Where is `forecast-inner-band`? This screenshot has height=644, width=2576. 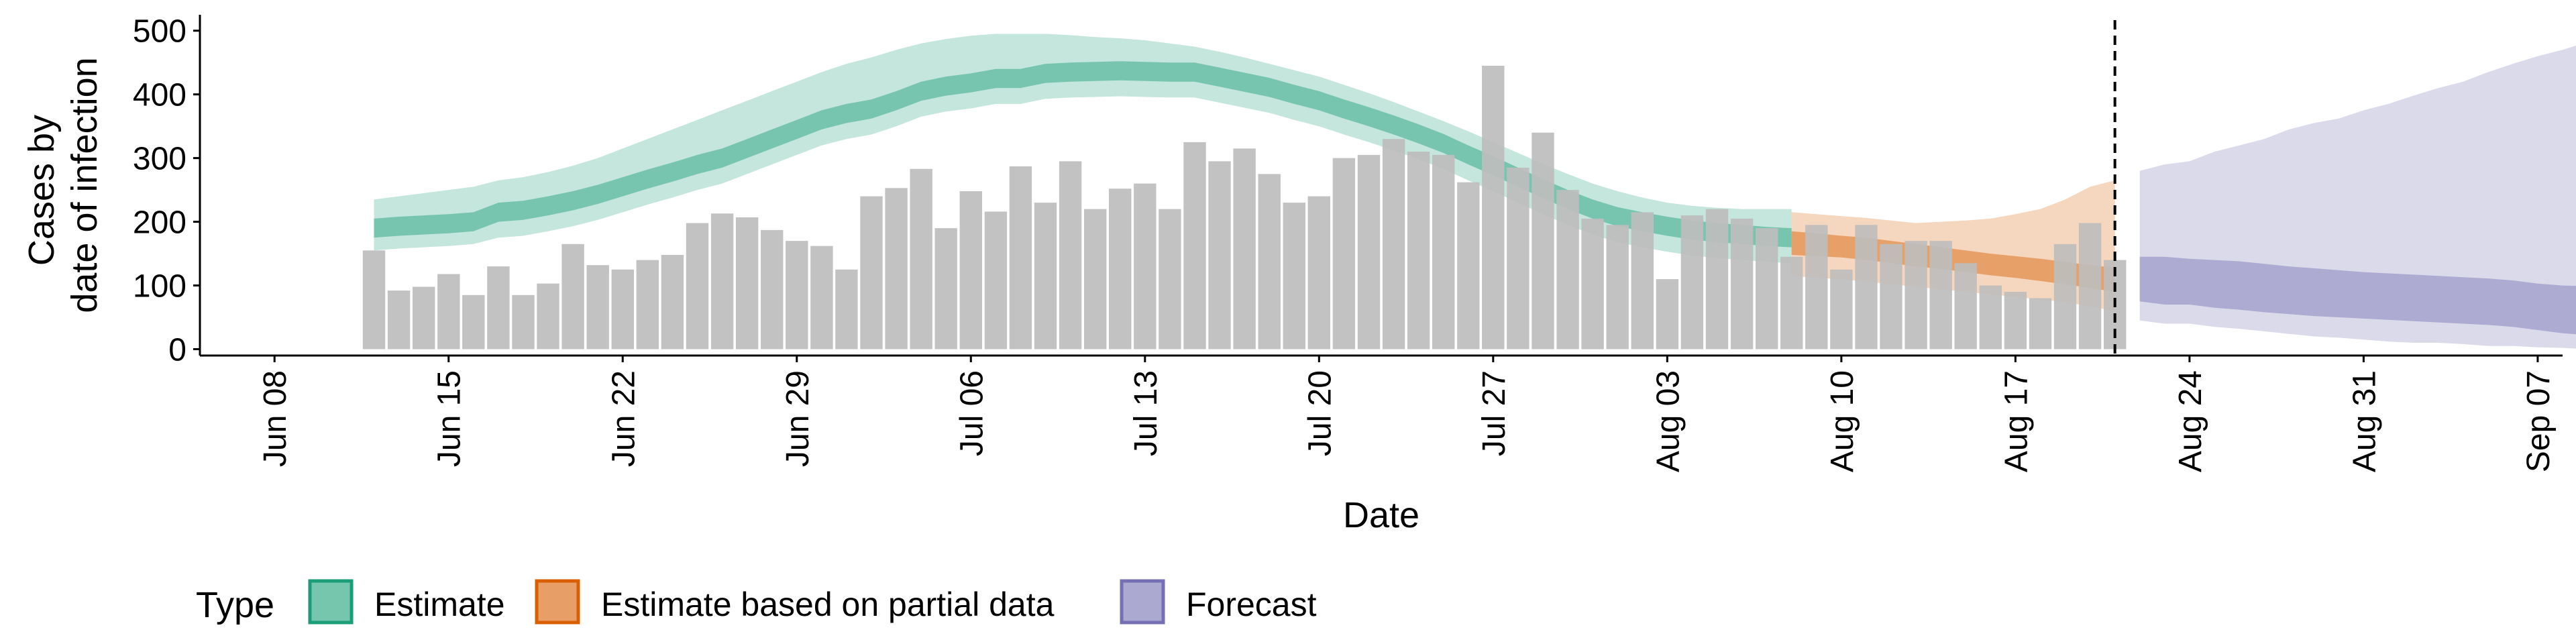 forecast-inner-band is located at coordinates (2357, 295).